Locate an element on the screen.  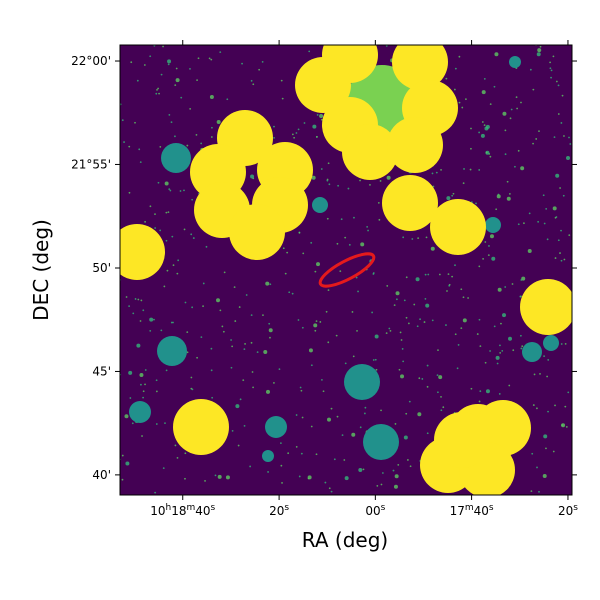
x-tick-label: 20s is located at coordinates (568, 510).